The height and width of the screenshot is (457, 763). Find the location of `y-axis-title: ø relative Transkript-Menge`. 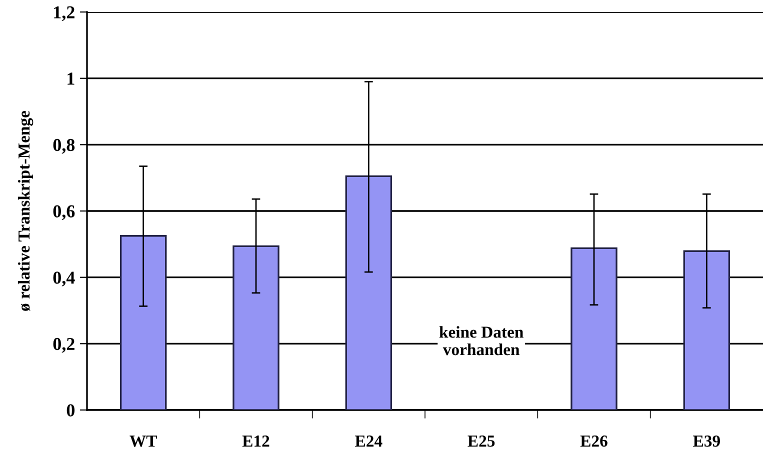

y-axis-title: ø relative Transkript-Menge is located at coordinates (26, 210).